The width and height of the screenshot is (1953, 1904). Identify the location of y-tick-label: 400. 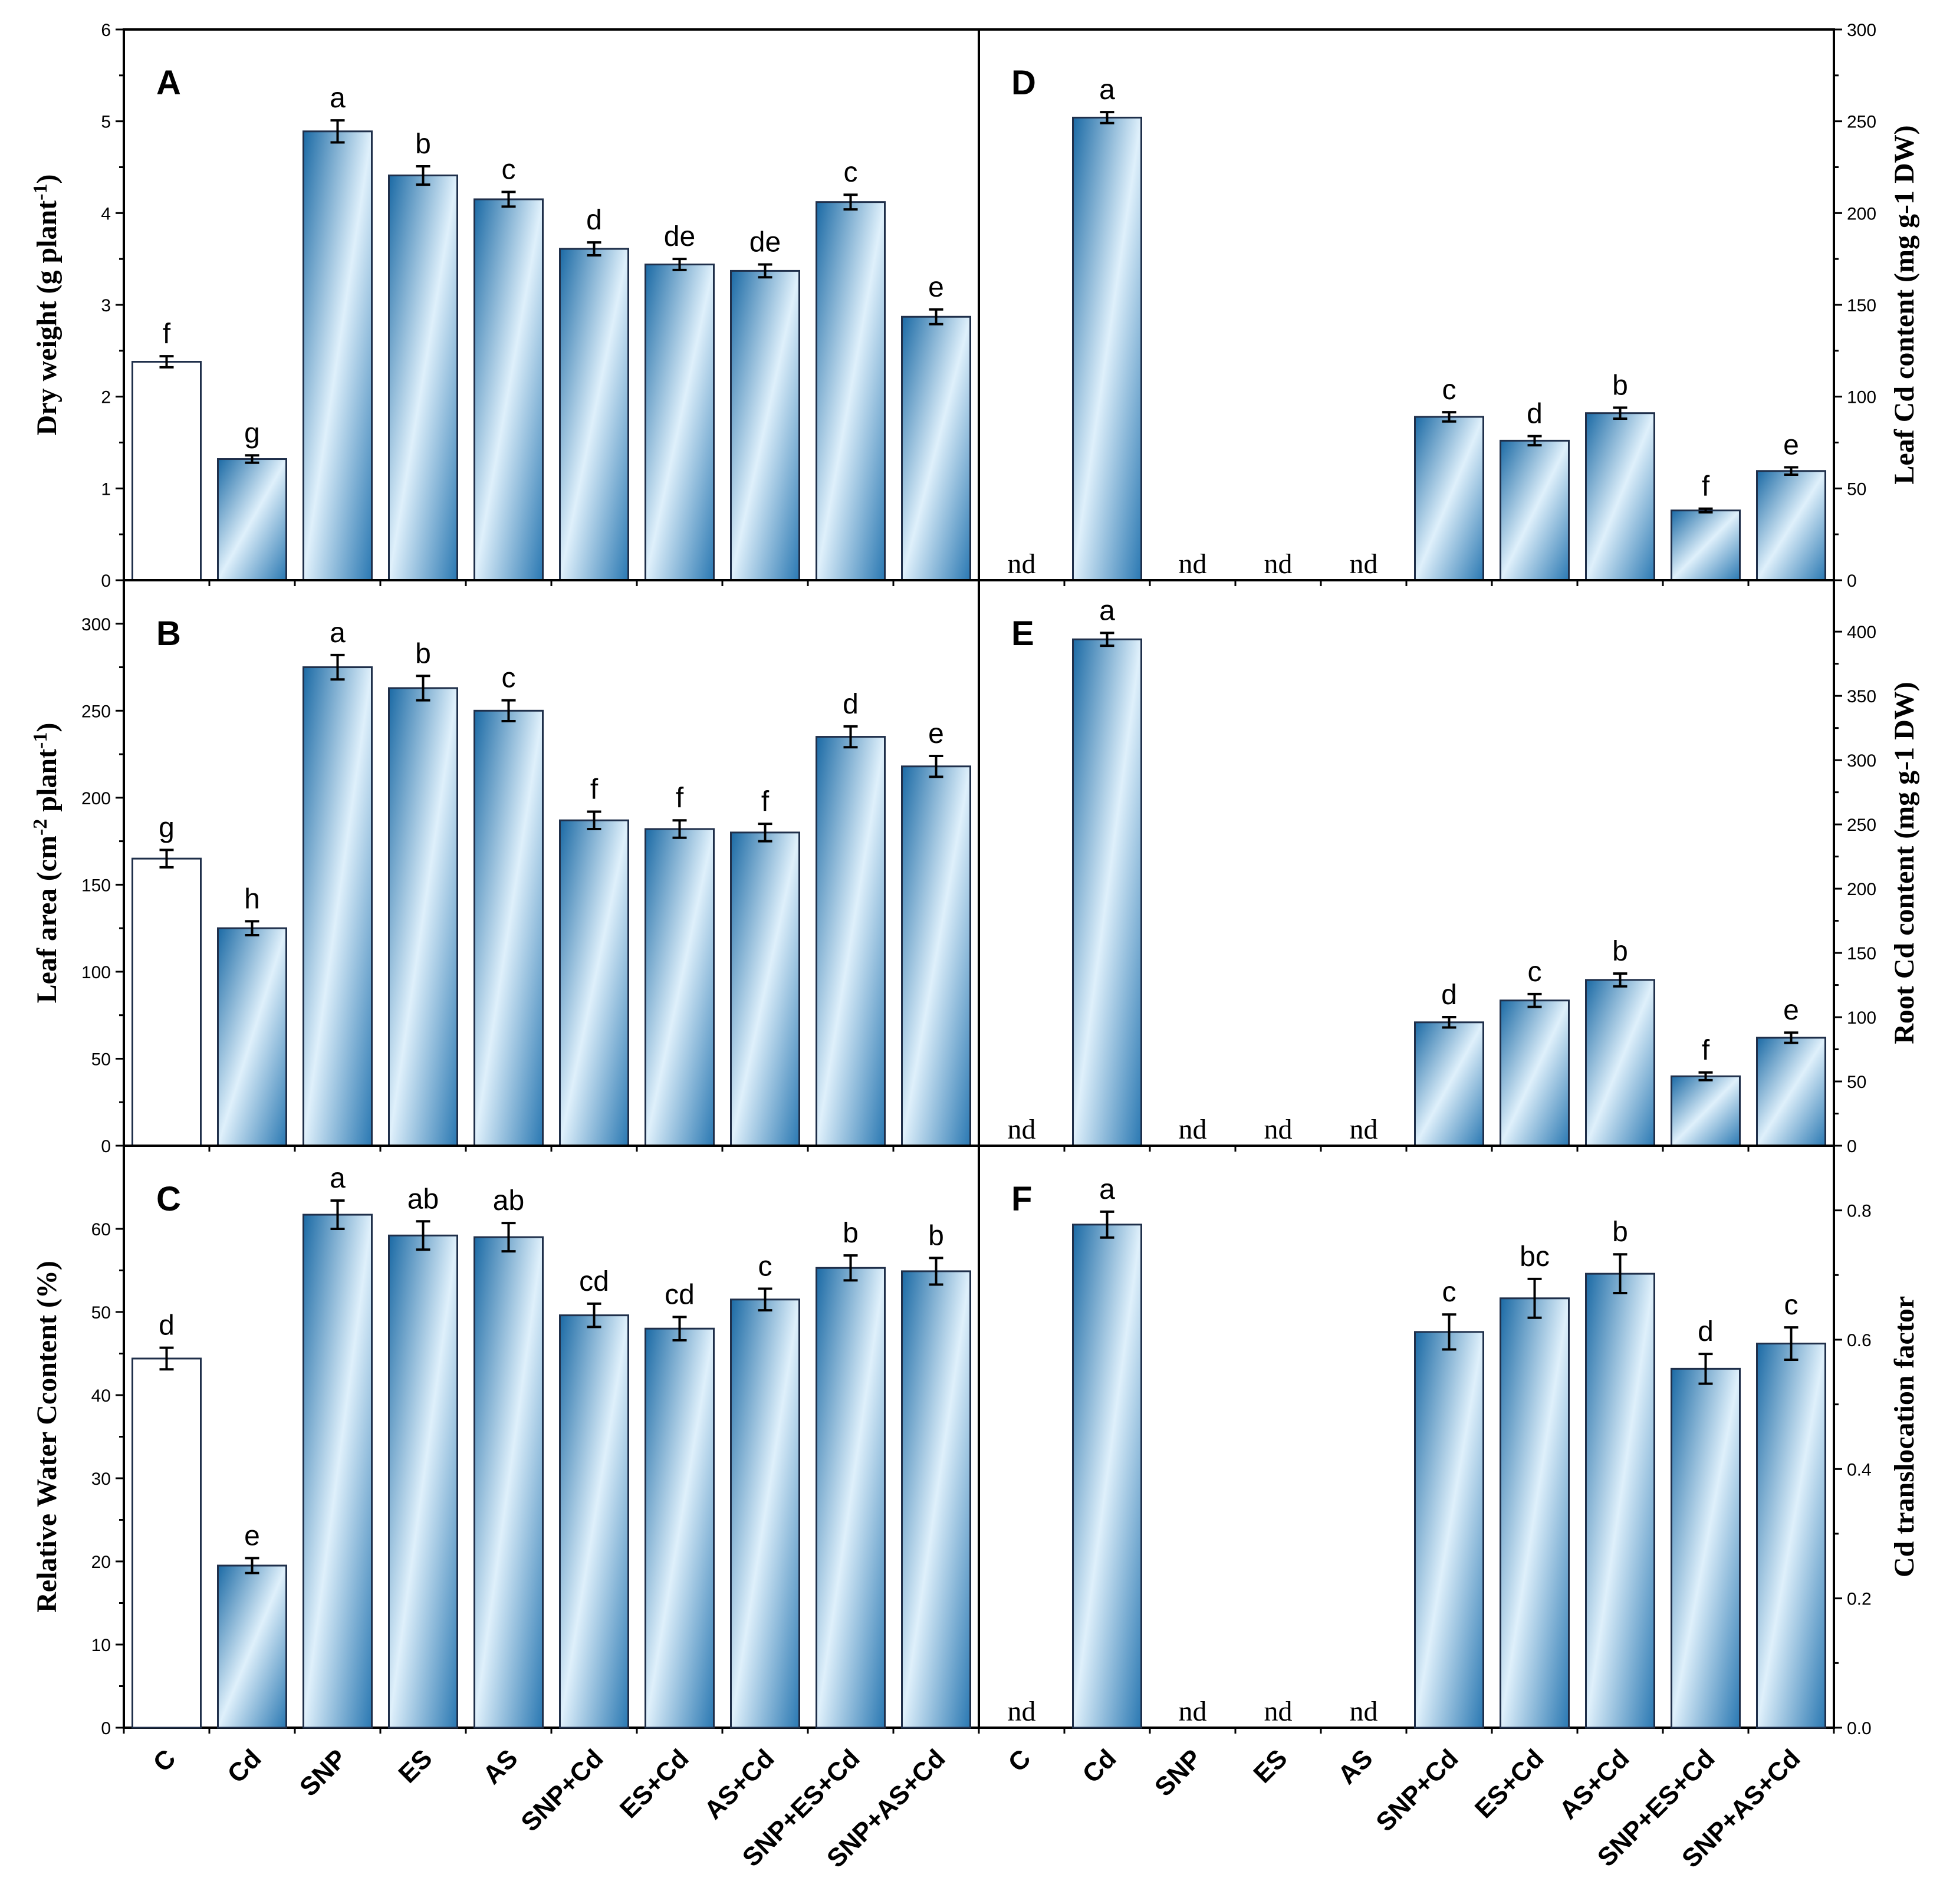
(1861, 632).